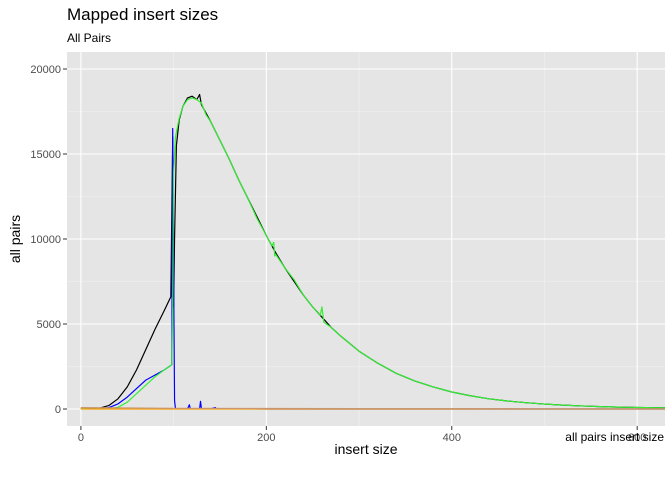  I want to click on x-tick-label: 0, so click(81, 438).